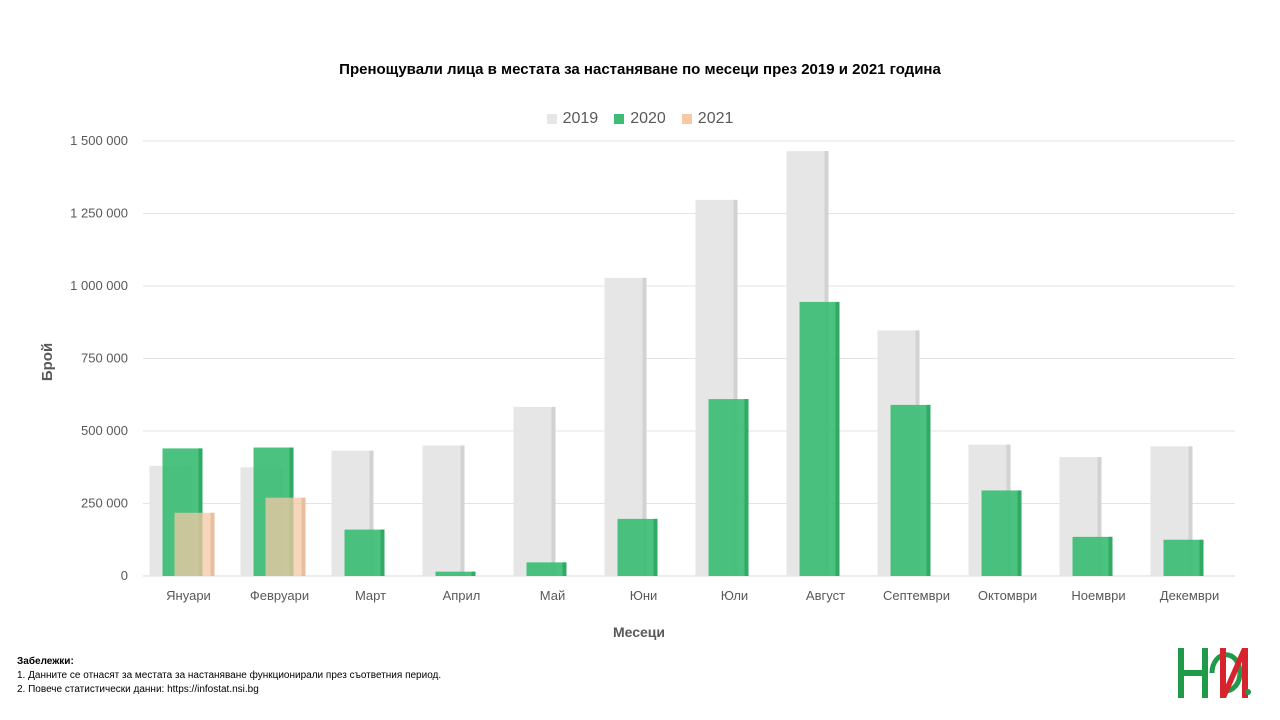 This screenshot has height=720, width=1280. I want to click on legend-label-2021: 2021, so click(715, 118).